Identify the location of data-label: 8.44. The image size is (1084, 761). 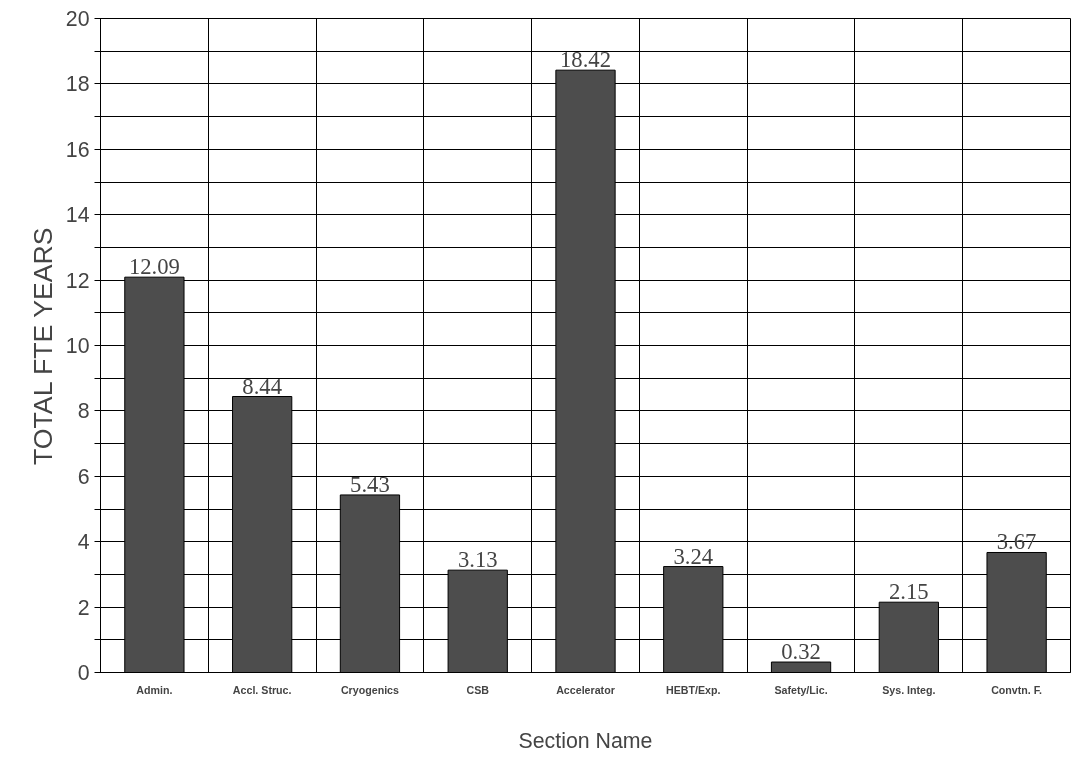
(262, 386).